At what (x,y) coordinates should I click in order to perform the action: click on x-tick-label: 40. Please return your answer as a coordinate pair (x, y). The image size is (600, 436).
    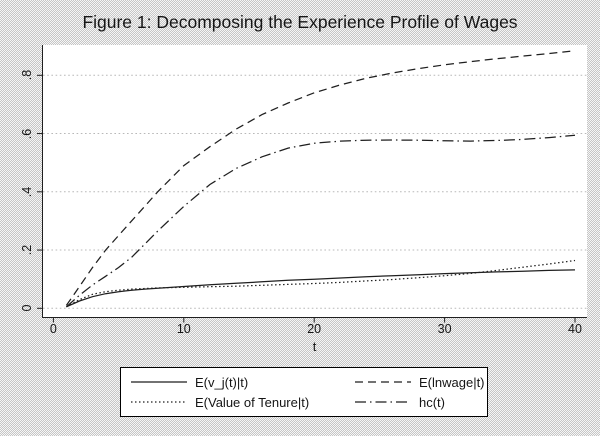
    Looking at the image, I should click on (575, 329).